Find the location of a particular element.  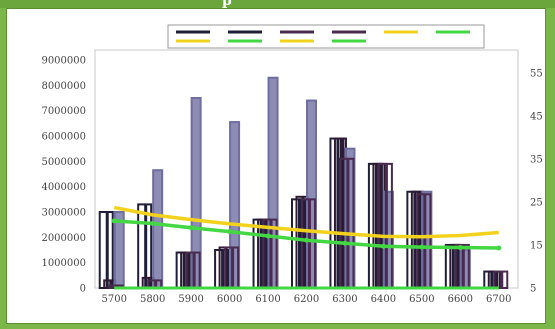

y-tick-label: 1000000 is located at coordinates (63, 263).